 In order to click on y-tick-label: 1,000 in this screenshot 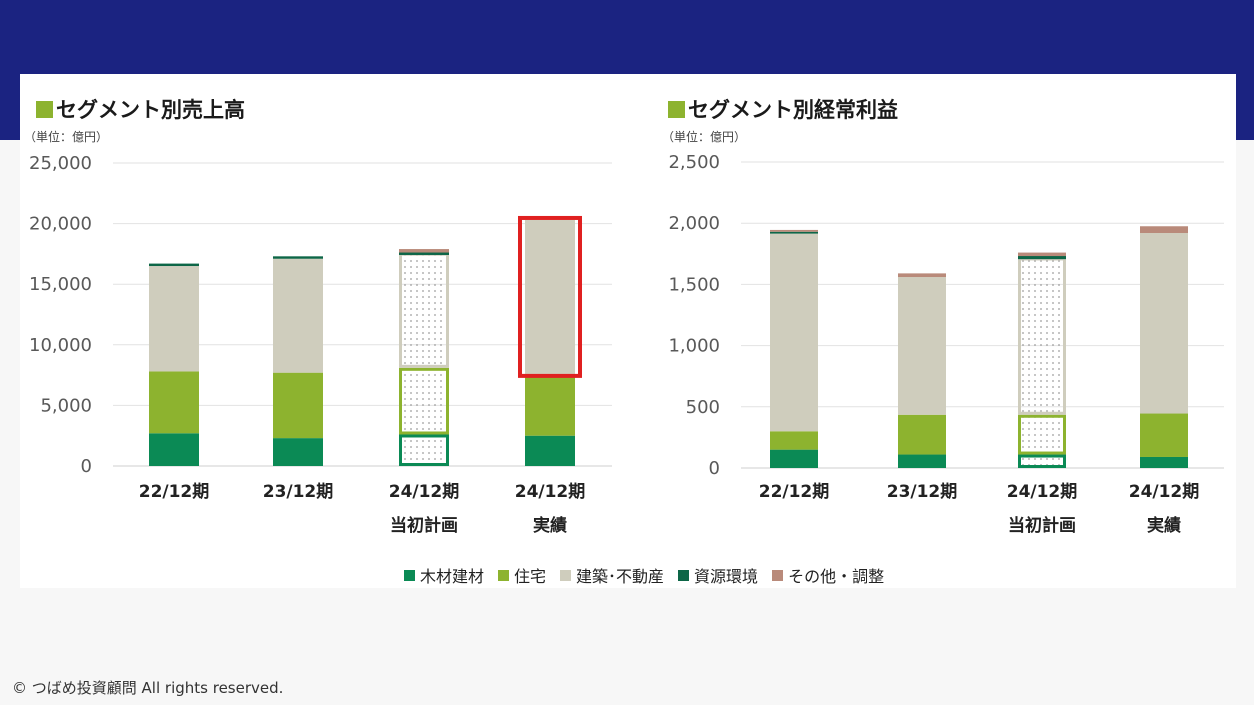, I will do `click(694, 346)`.